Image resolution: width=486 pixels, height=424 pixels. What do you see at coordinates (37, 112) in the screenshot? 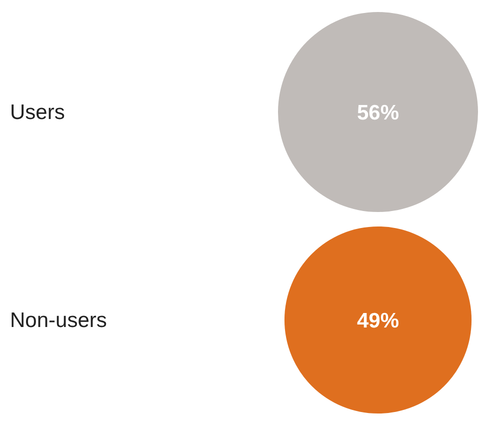
I see `category-label: Users` at bounding box center [37, 112].